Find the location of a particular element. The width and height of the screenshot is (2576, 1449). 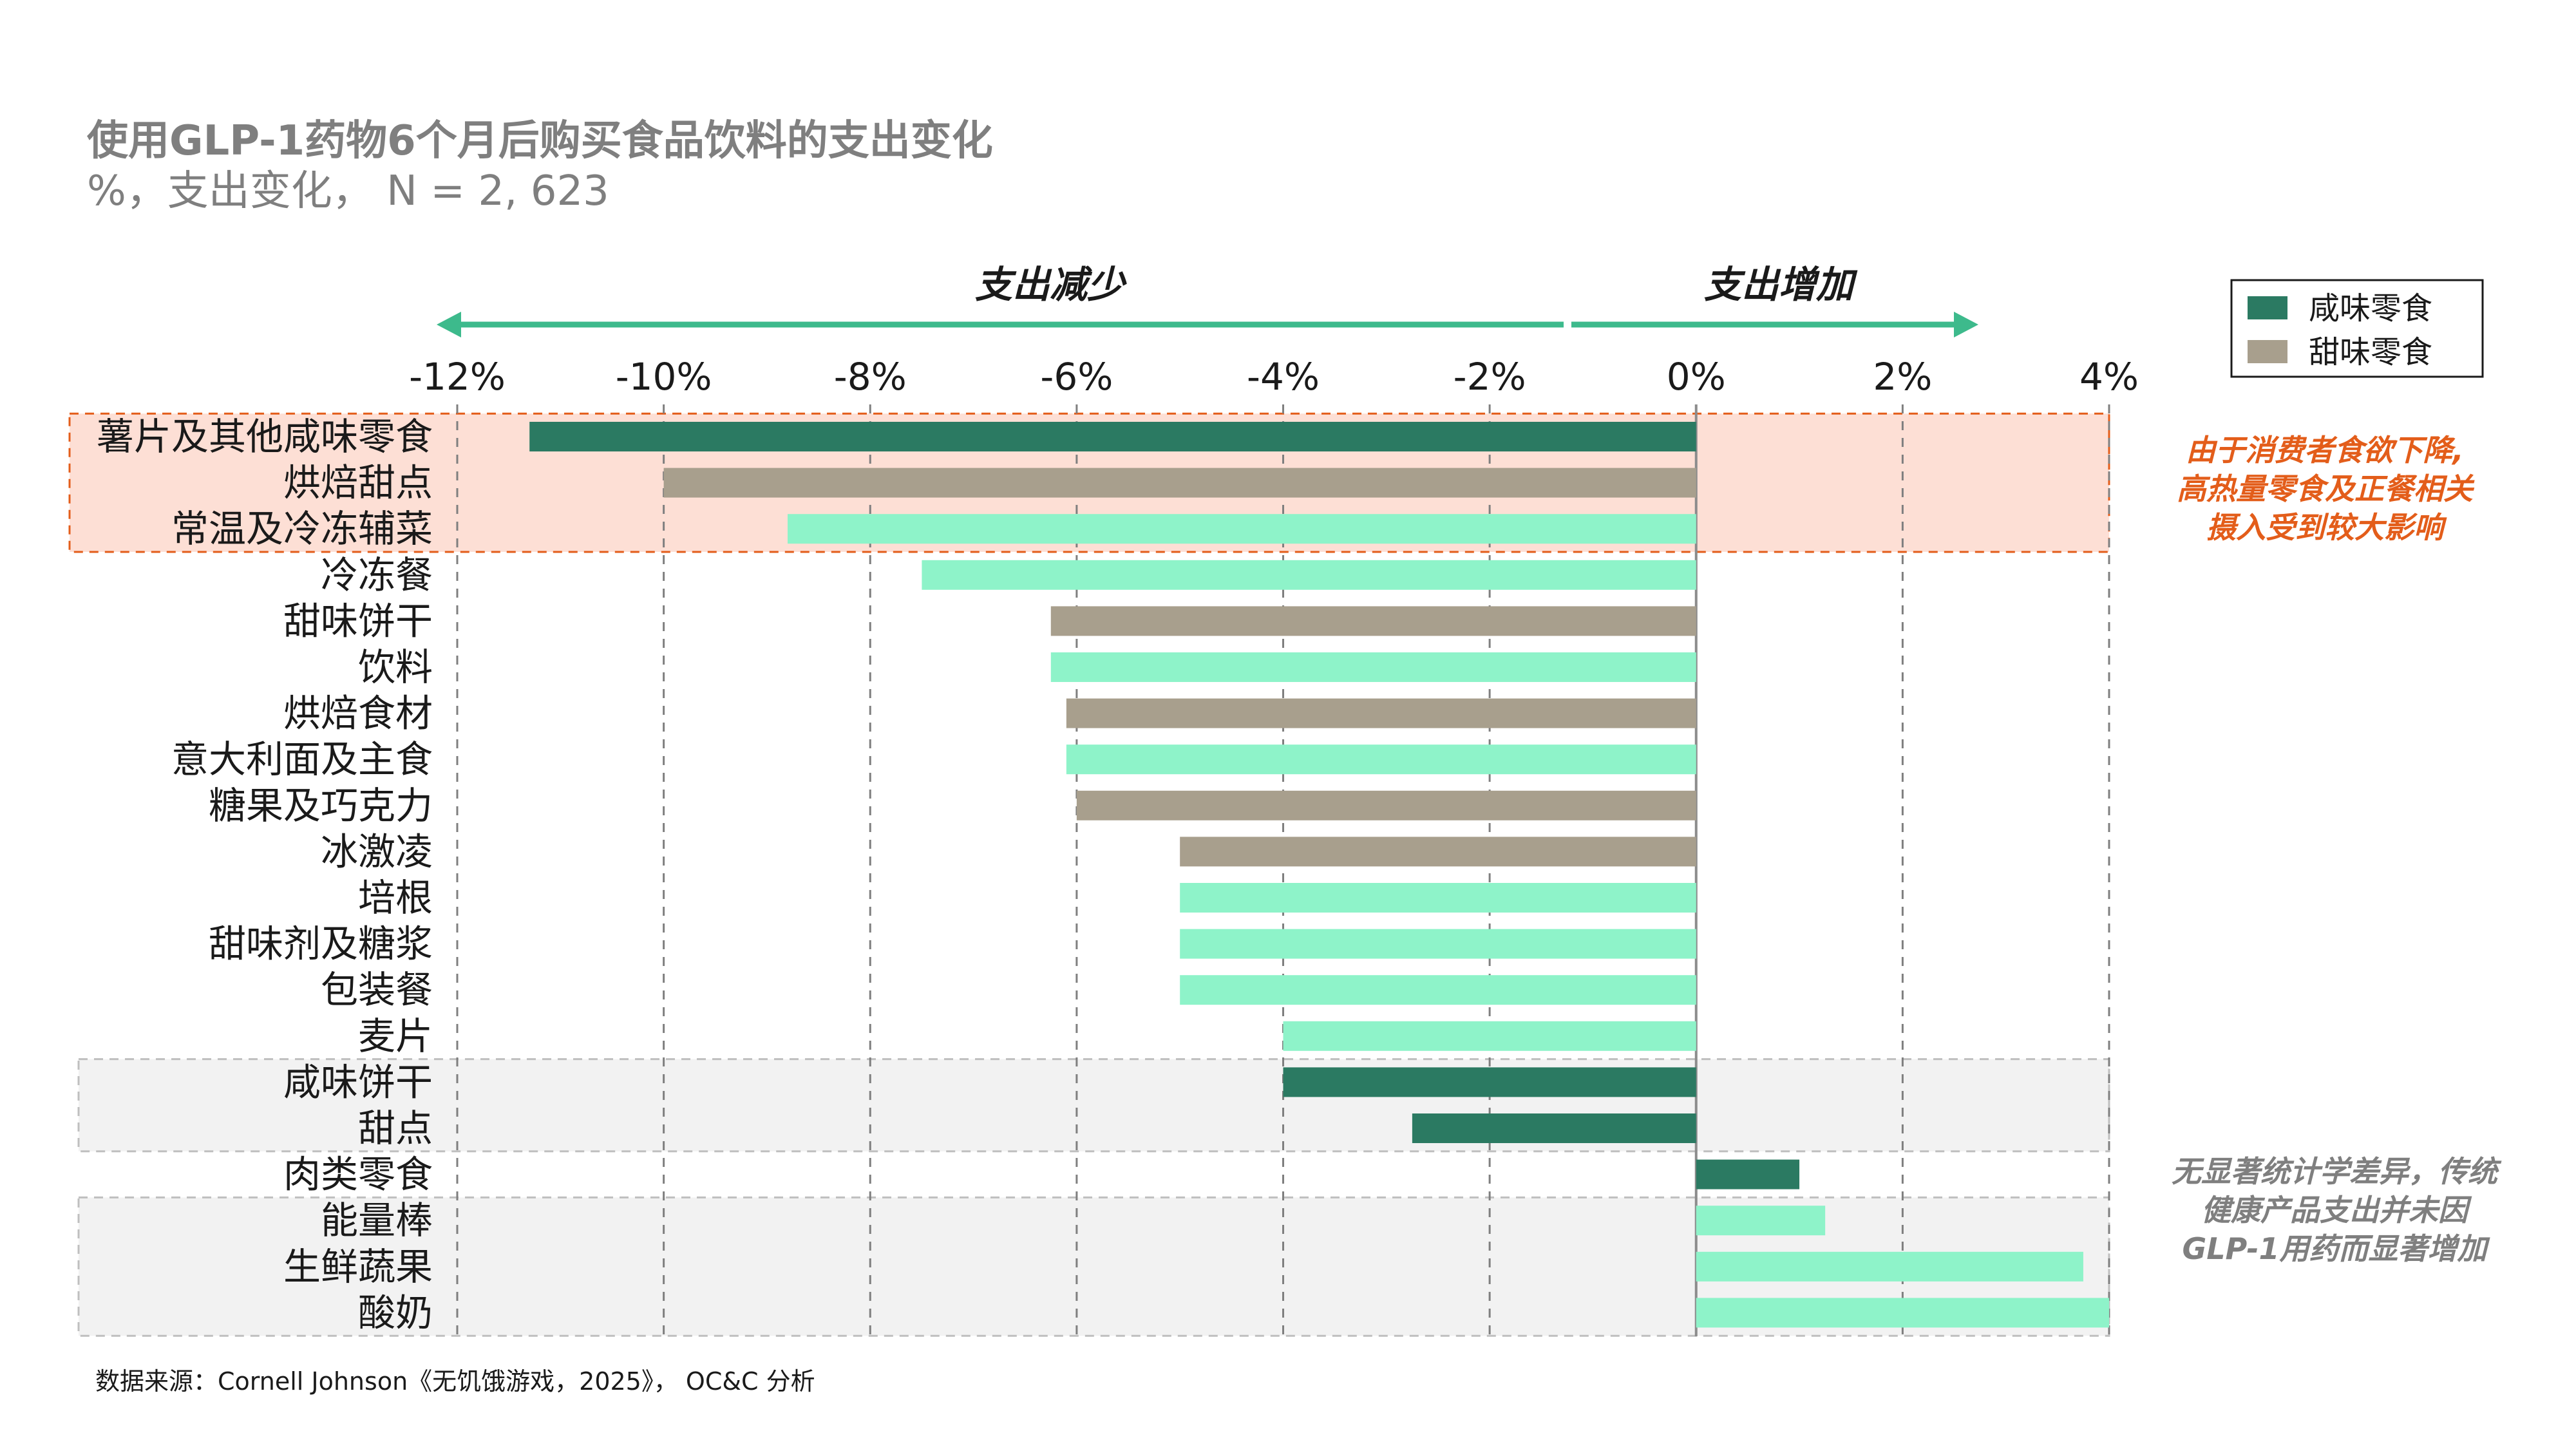

decrease-arrowhead is located at coordinates (449, 325).